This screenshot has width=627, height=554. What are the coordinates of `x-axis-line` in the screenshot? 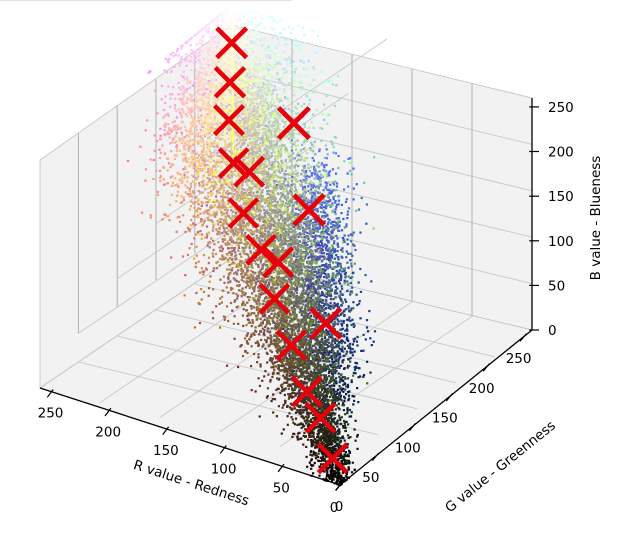 It's located at (190, 436).